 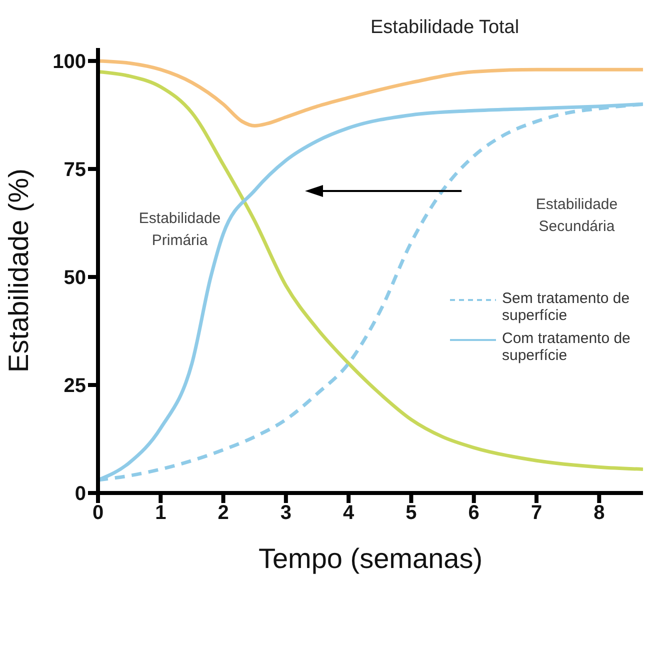 I want to click on x-tick-label: 6, so click(x=474, y=513).